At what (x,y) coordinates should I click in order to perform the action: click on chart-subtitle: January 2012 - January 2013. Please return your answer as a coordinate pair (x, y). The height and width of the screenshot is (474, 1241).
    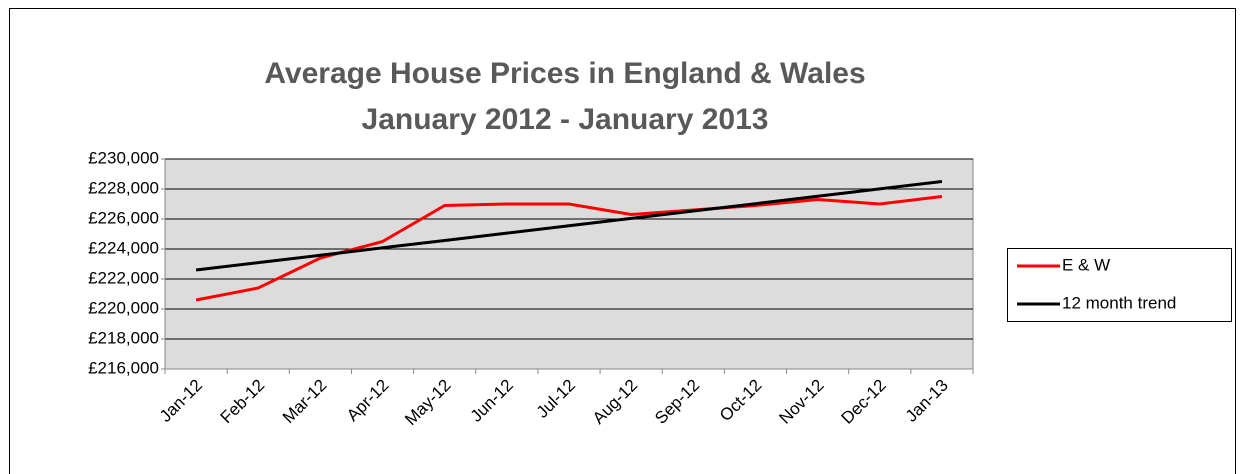
    Looking at the image, I should click on (565, 119).